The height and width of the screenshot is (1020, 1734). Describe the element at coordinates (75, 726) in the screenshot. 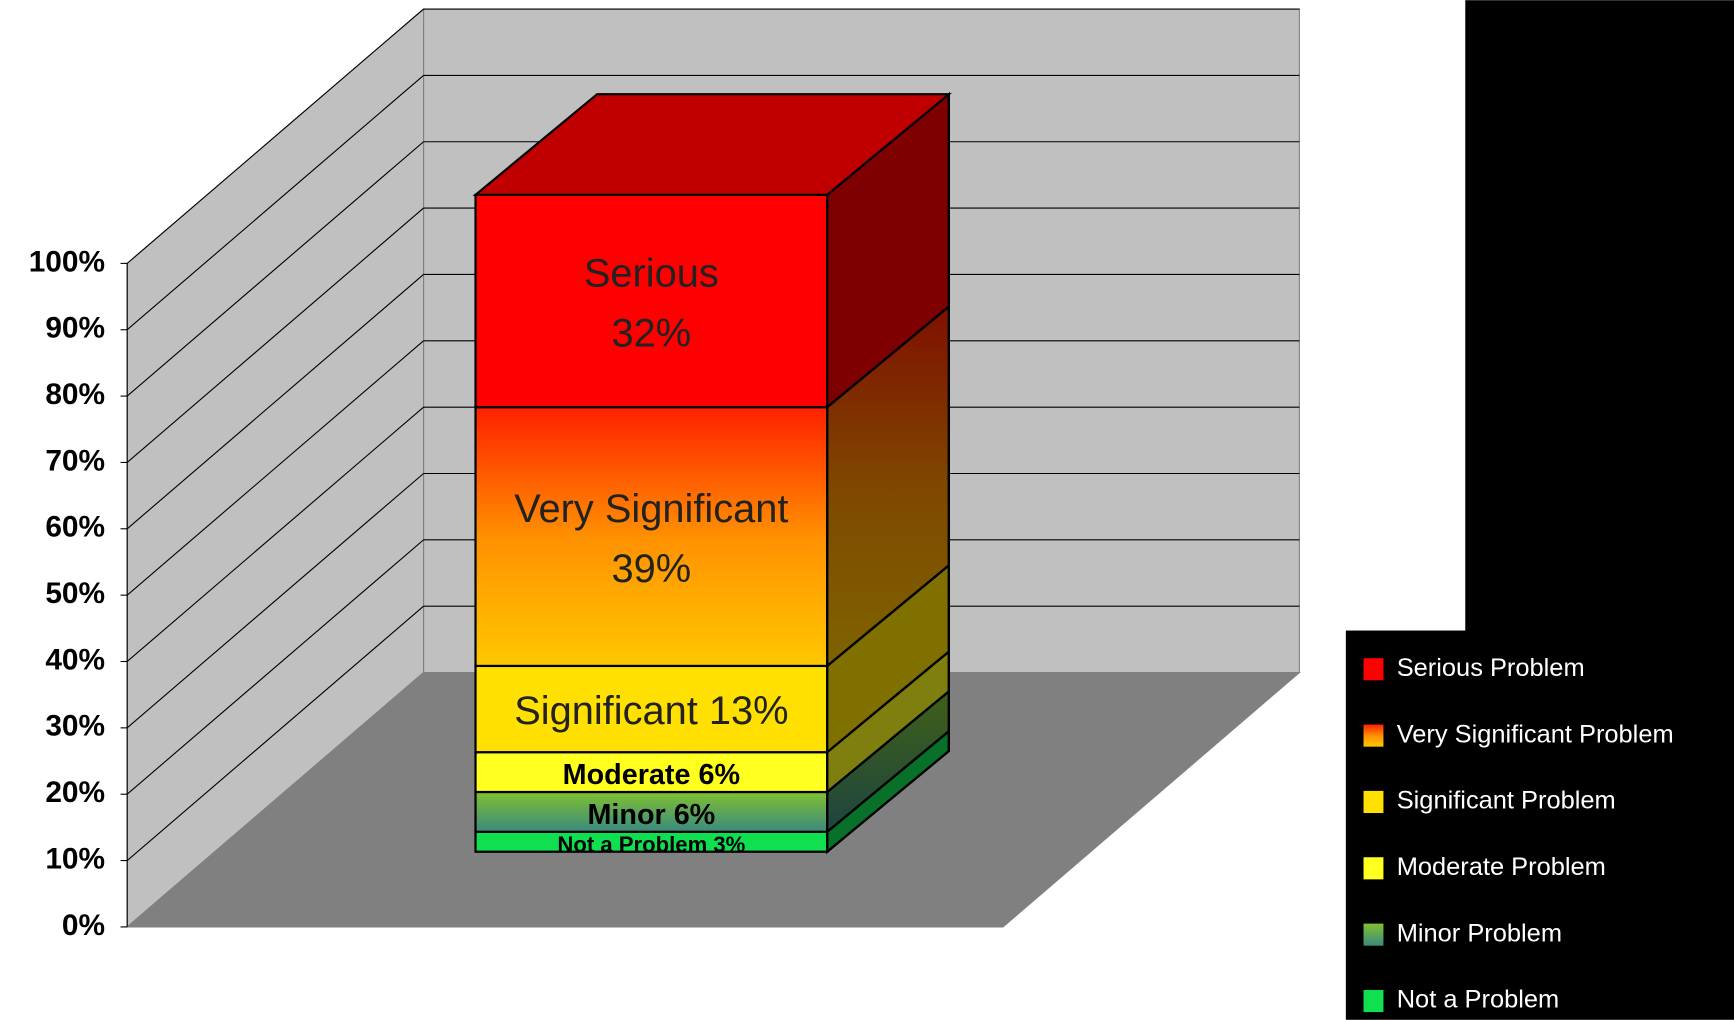

I see `y-tick-label: 30%` at that location.